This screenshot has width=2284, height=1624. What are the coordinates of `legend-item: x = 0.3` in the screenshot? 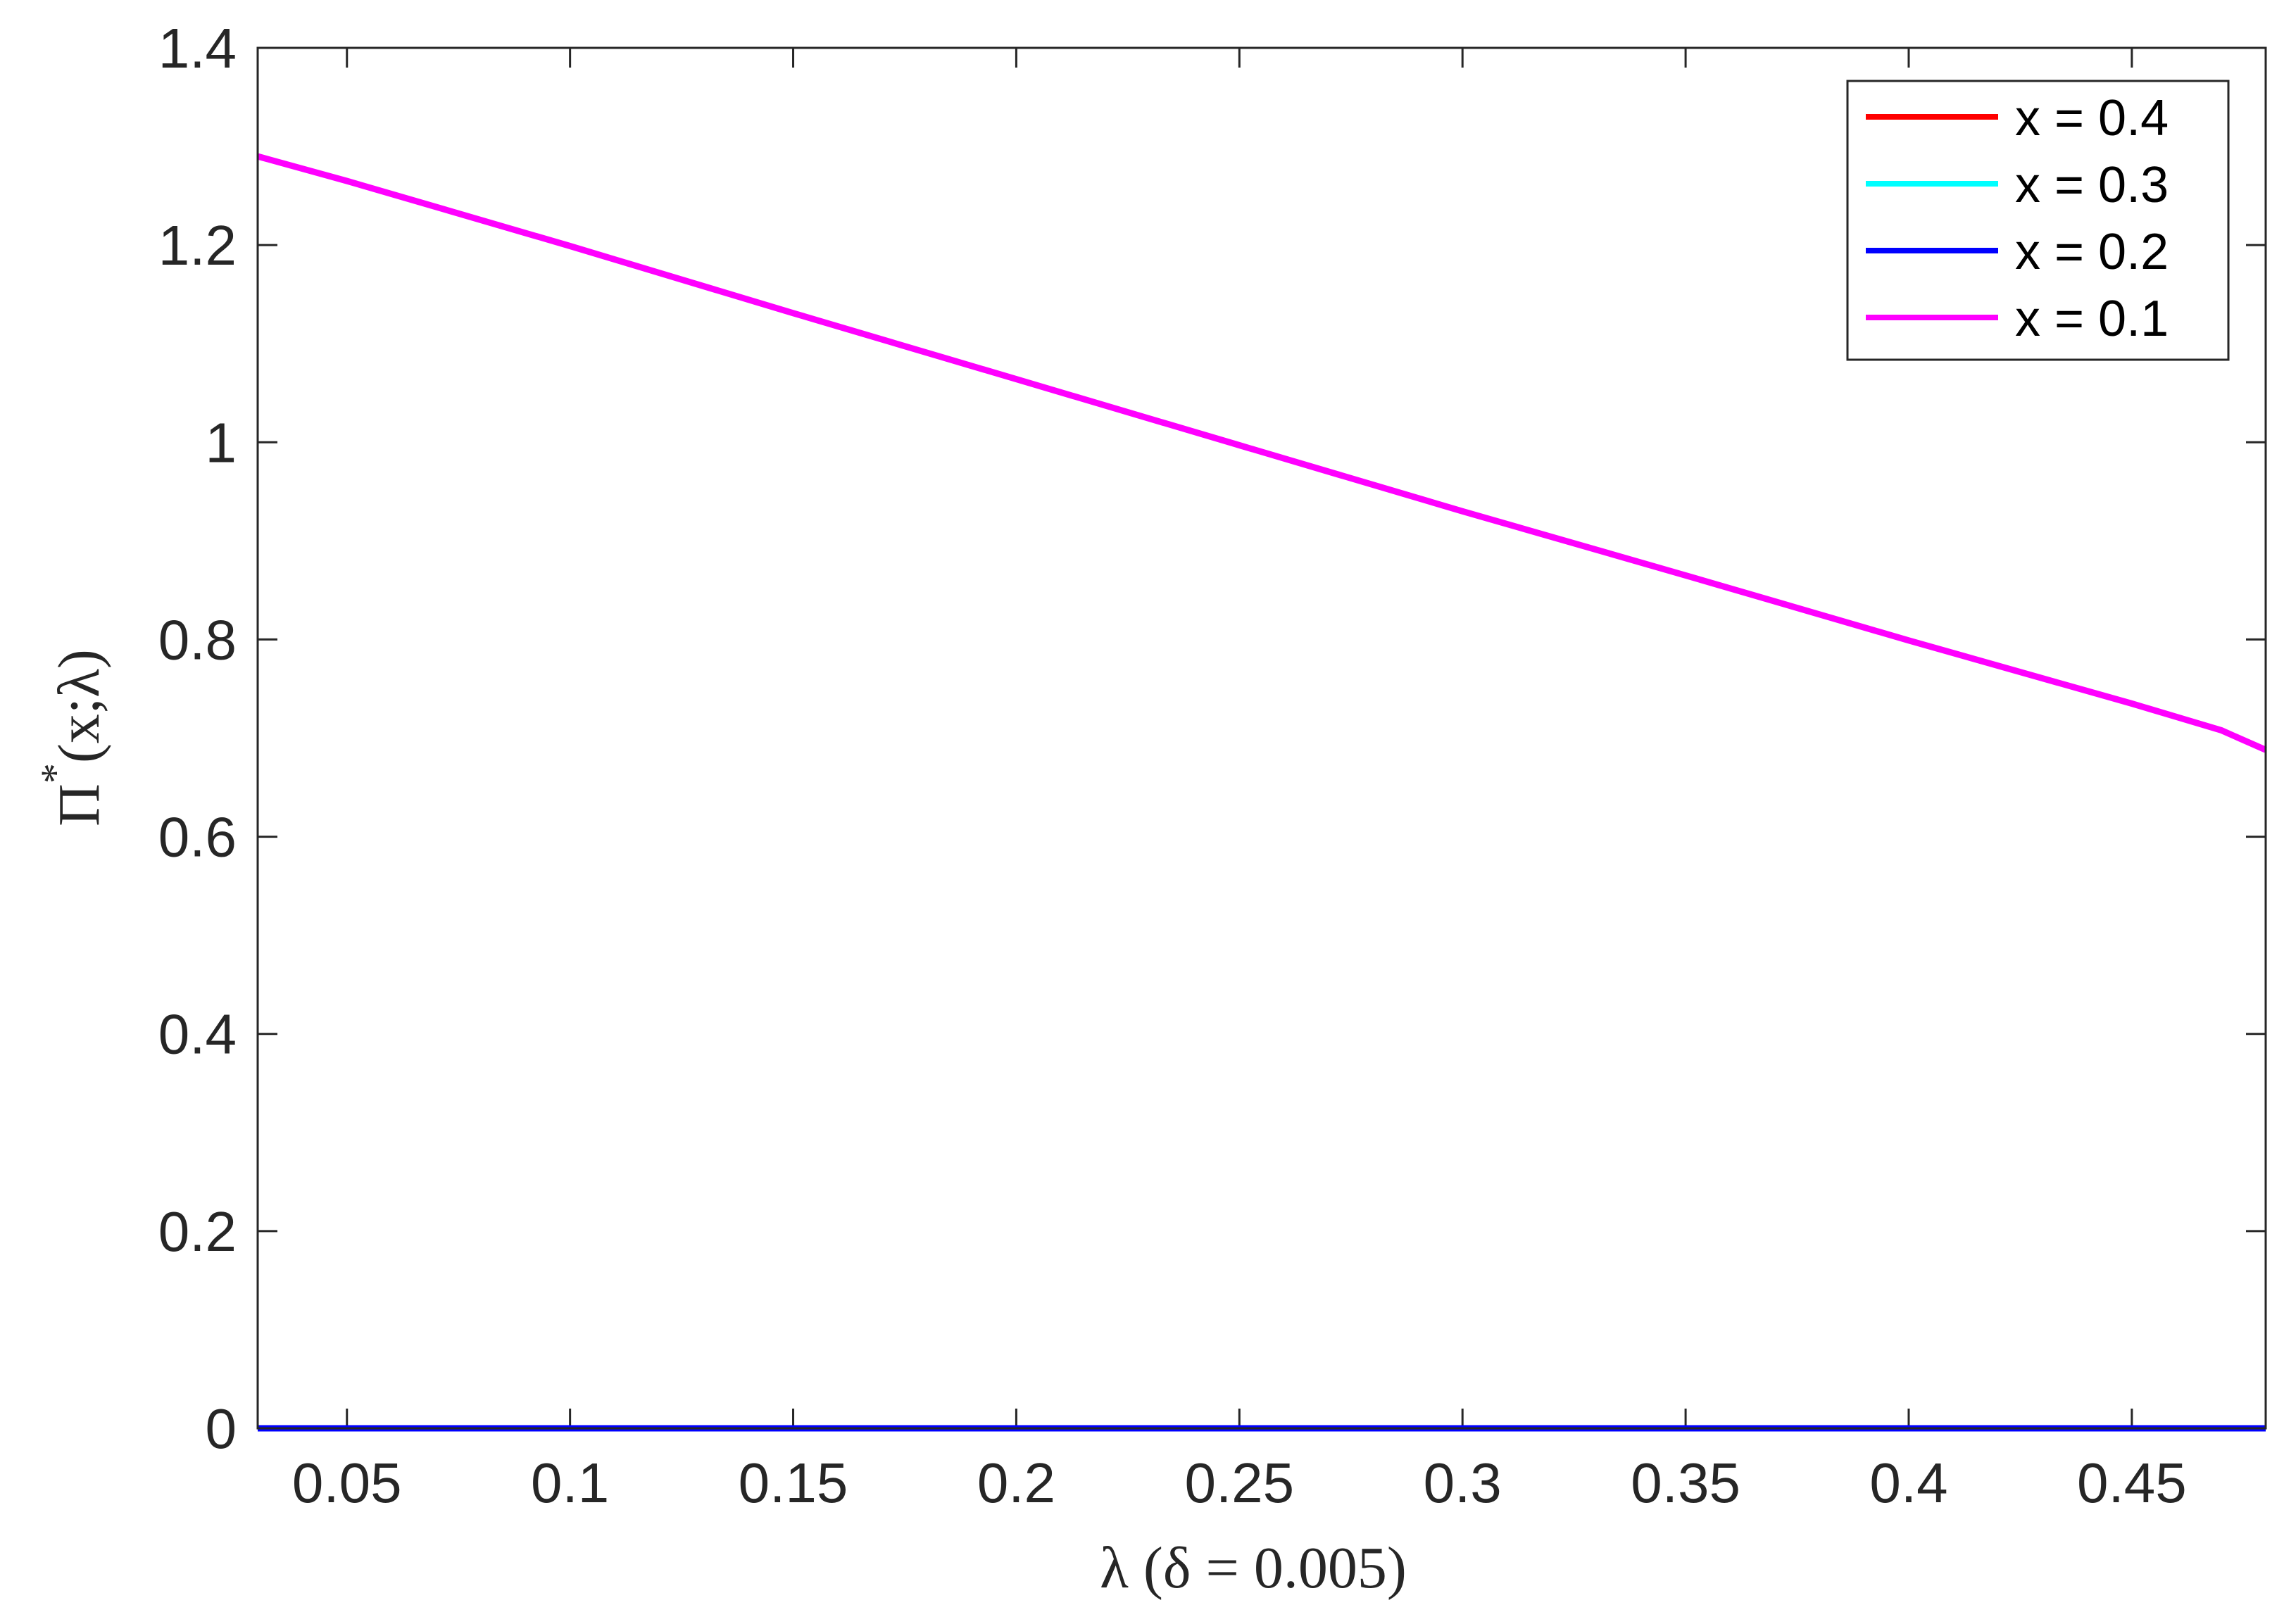 It's located at (2017, 185).